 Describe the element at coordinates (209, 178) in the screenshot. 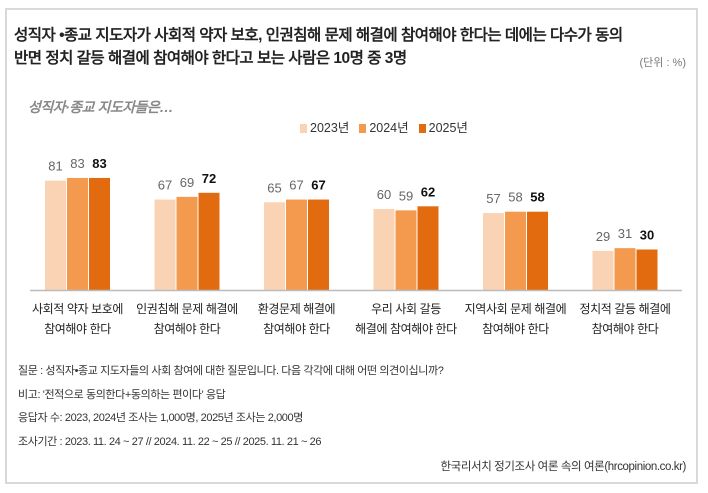

I see `data-label: 72` at that location.